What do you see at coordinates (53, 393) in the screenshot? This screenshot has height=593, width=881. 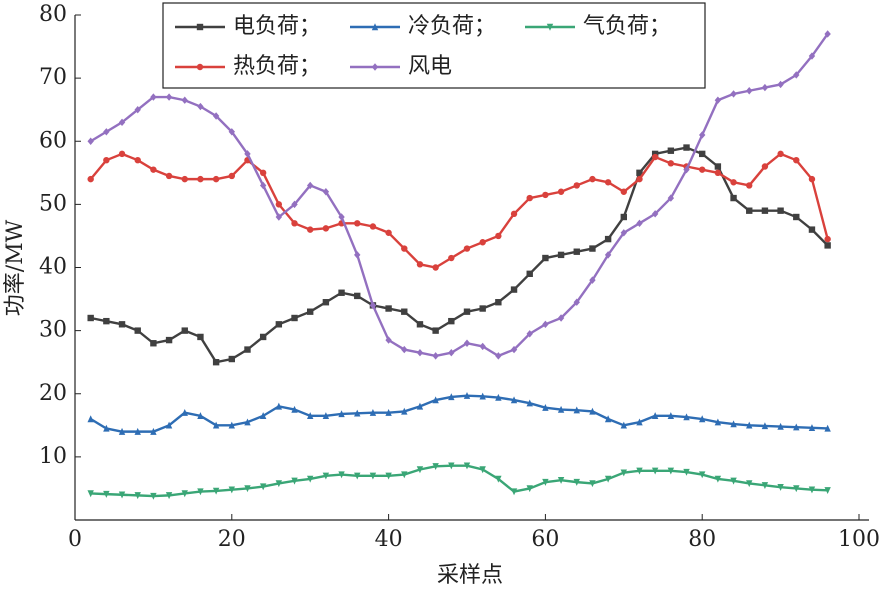 I see `y-tick-label: 20` at bounding box center [53, 393].